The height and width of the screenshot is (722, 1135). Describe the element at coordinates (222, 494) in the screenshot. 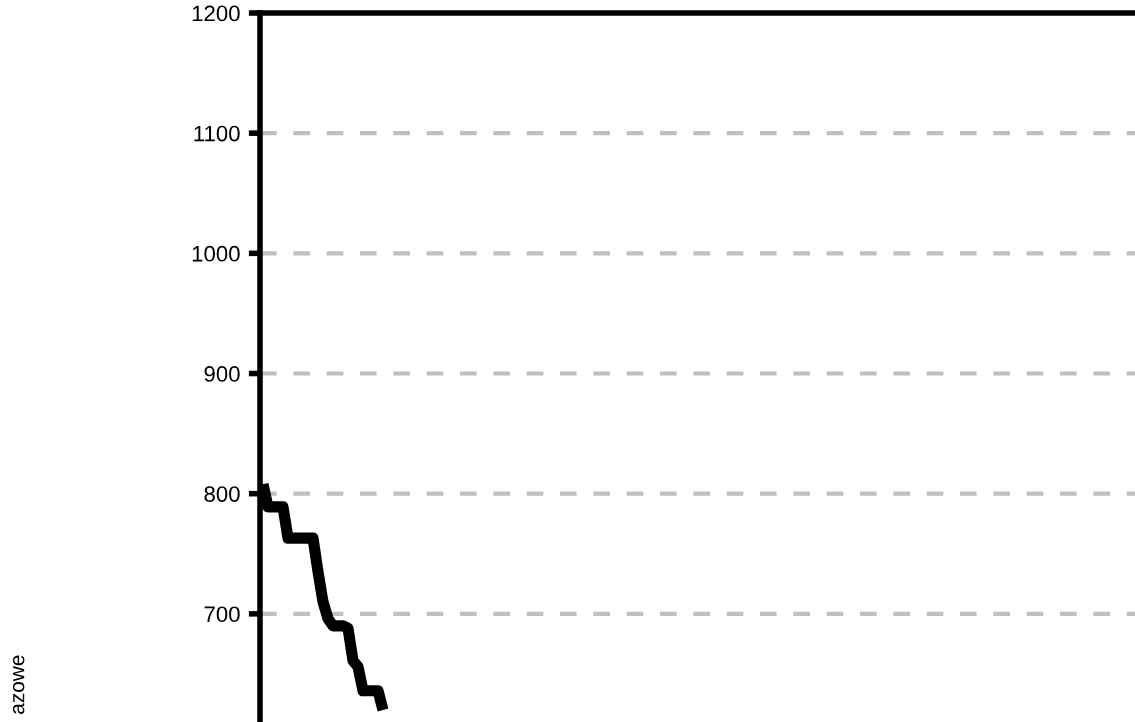

I see `y-tick-label: 800` at that location.